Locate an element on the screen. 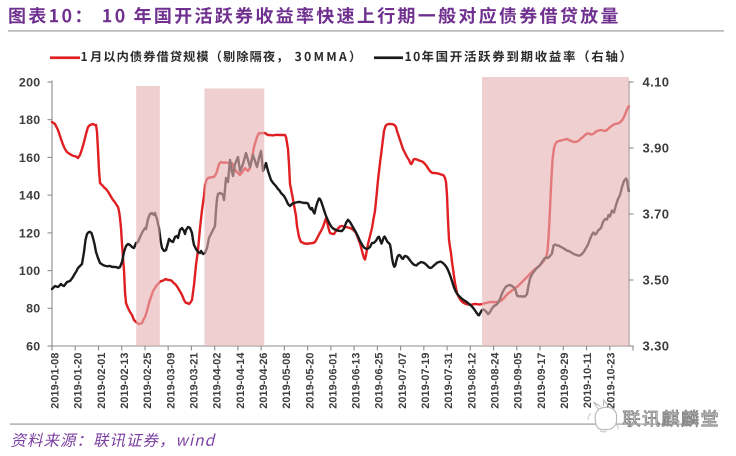 The height and width of the screenshot is (456, 736). svg-text: 2019-01-20 is located at coordinates (79, 381).